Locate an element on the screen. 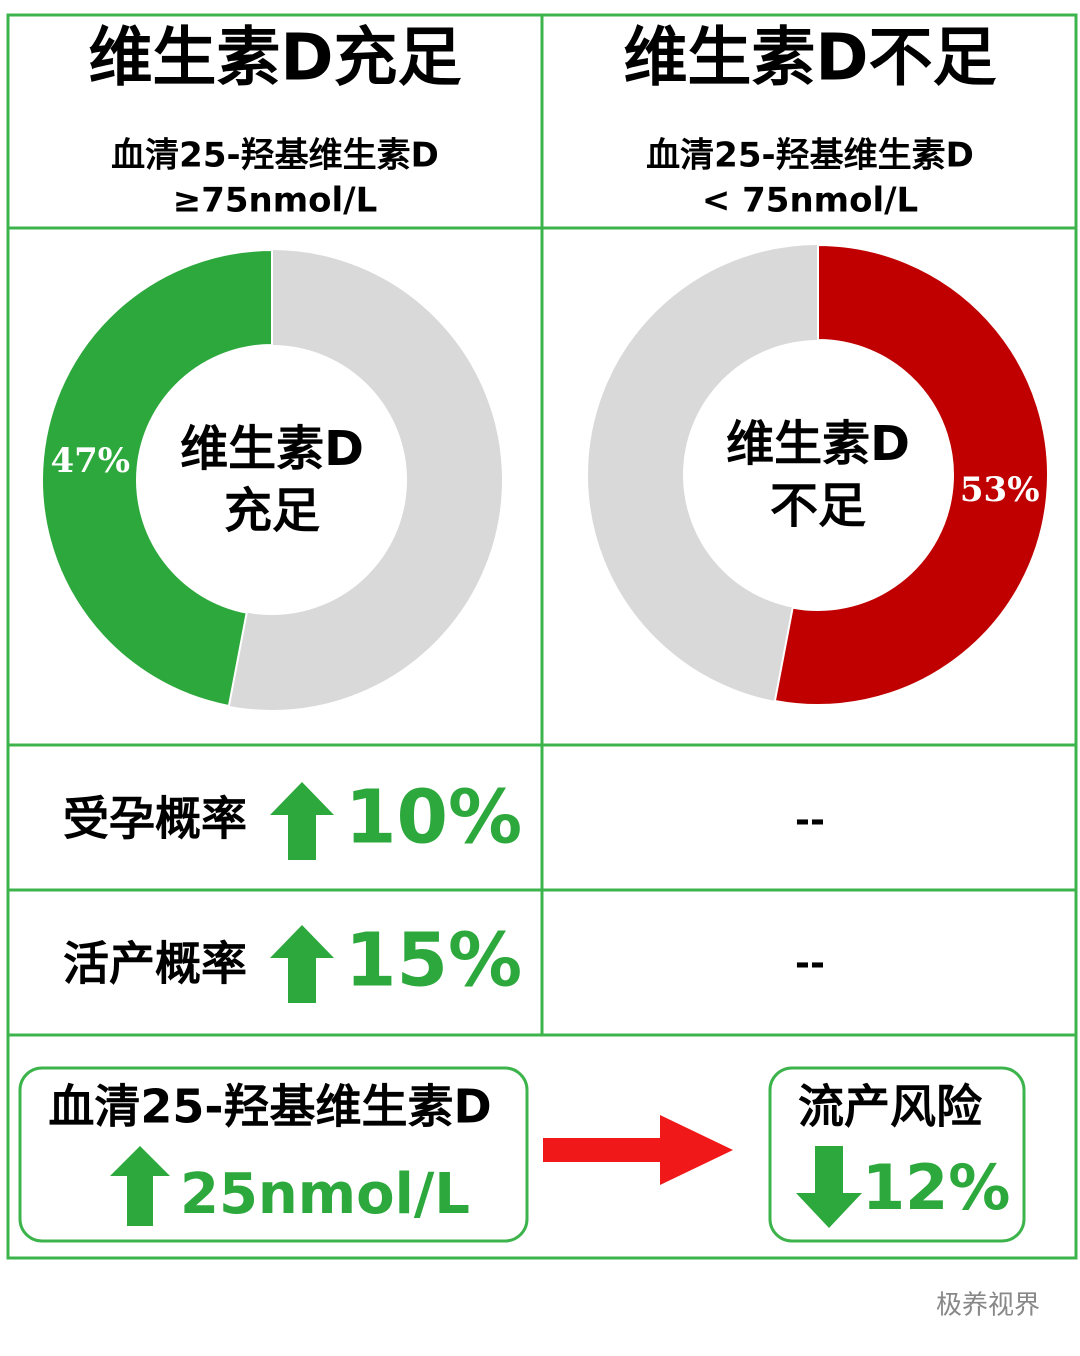 The width and height of the screenshot is (1080, 1356). header-subtitle: < 75nmol/L is located at coordinates (810, 201).